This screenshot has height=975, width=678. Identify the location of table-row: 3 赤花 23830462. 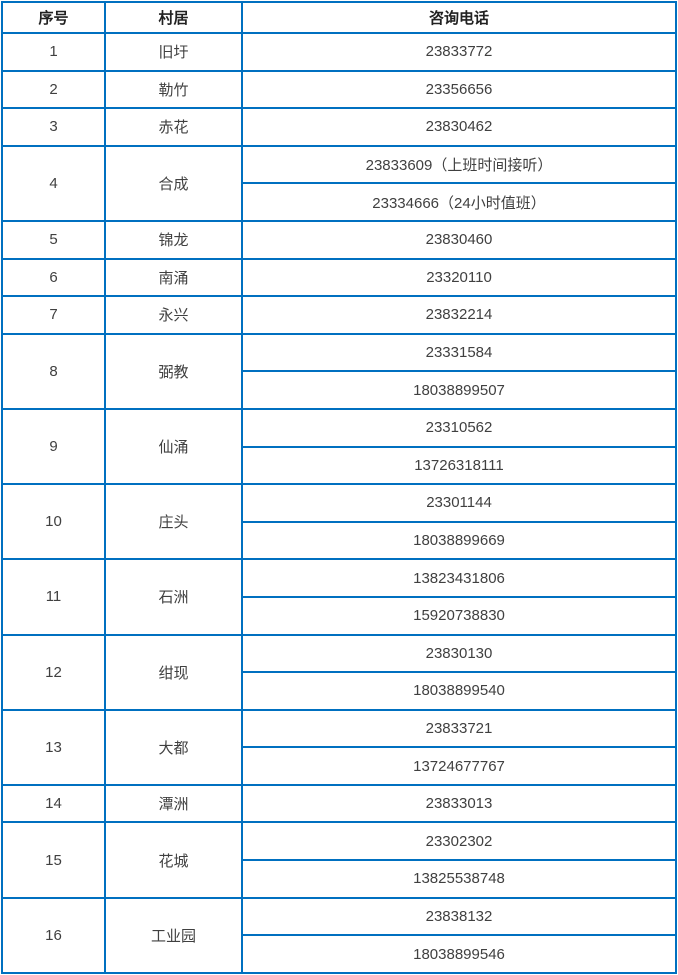
(339, 127).